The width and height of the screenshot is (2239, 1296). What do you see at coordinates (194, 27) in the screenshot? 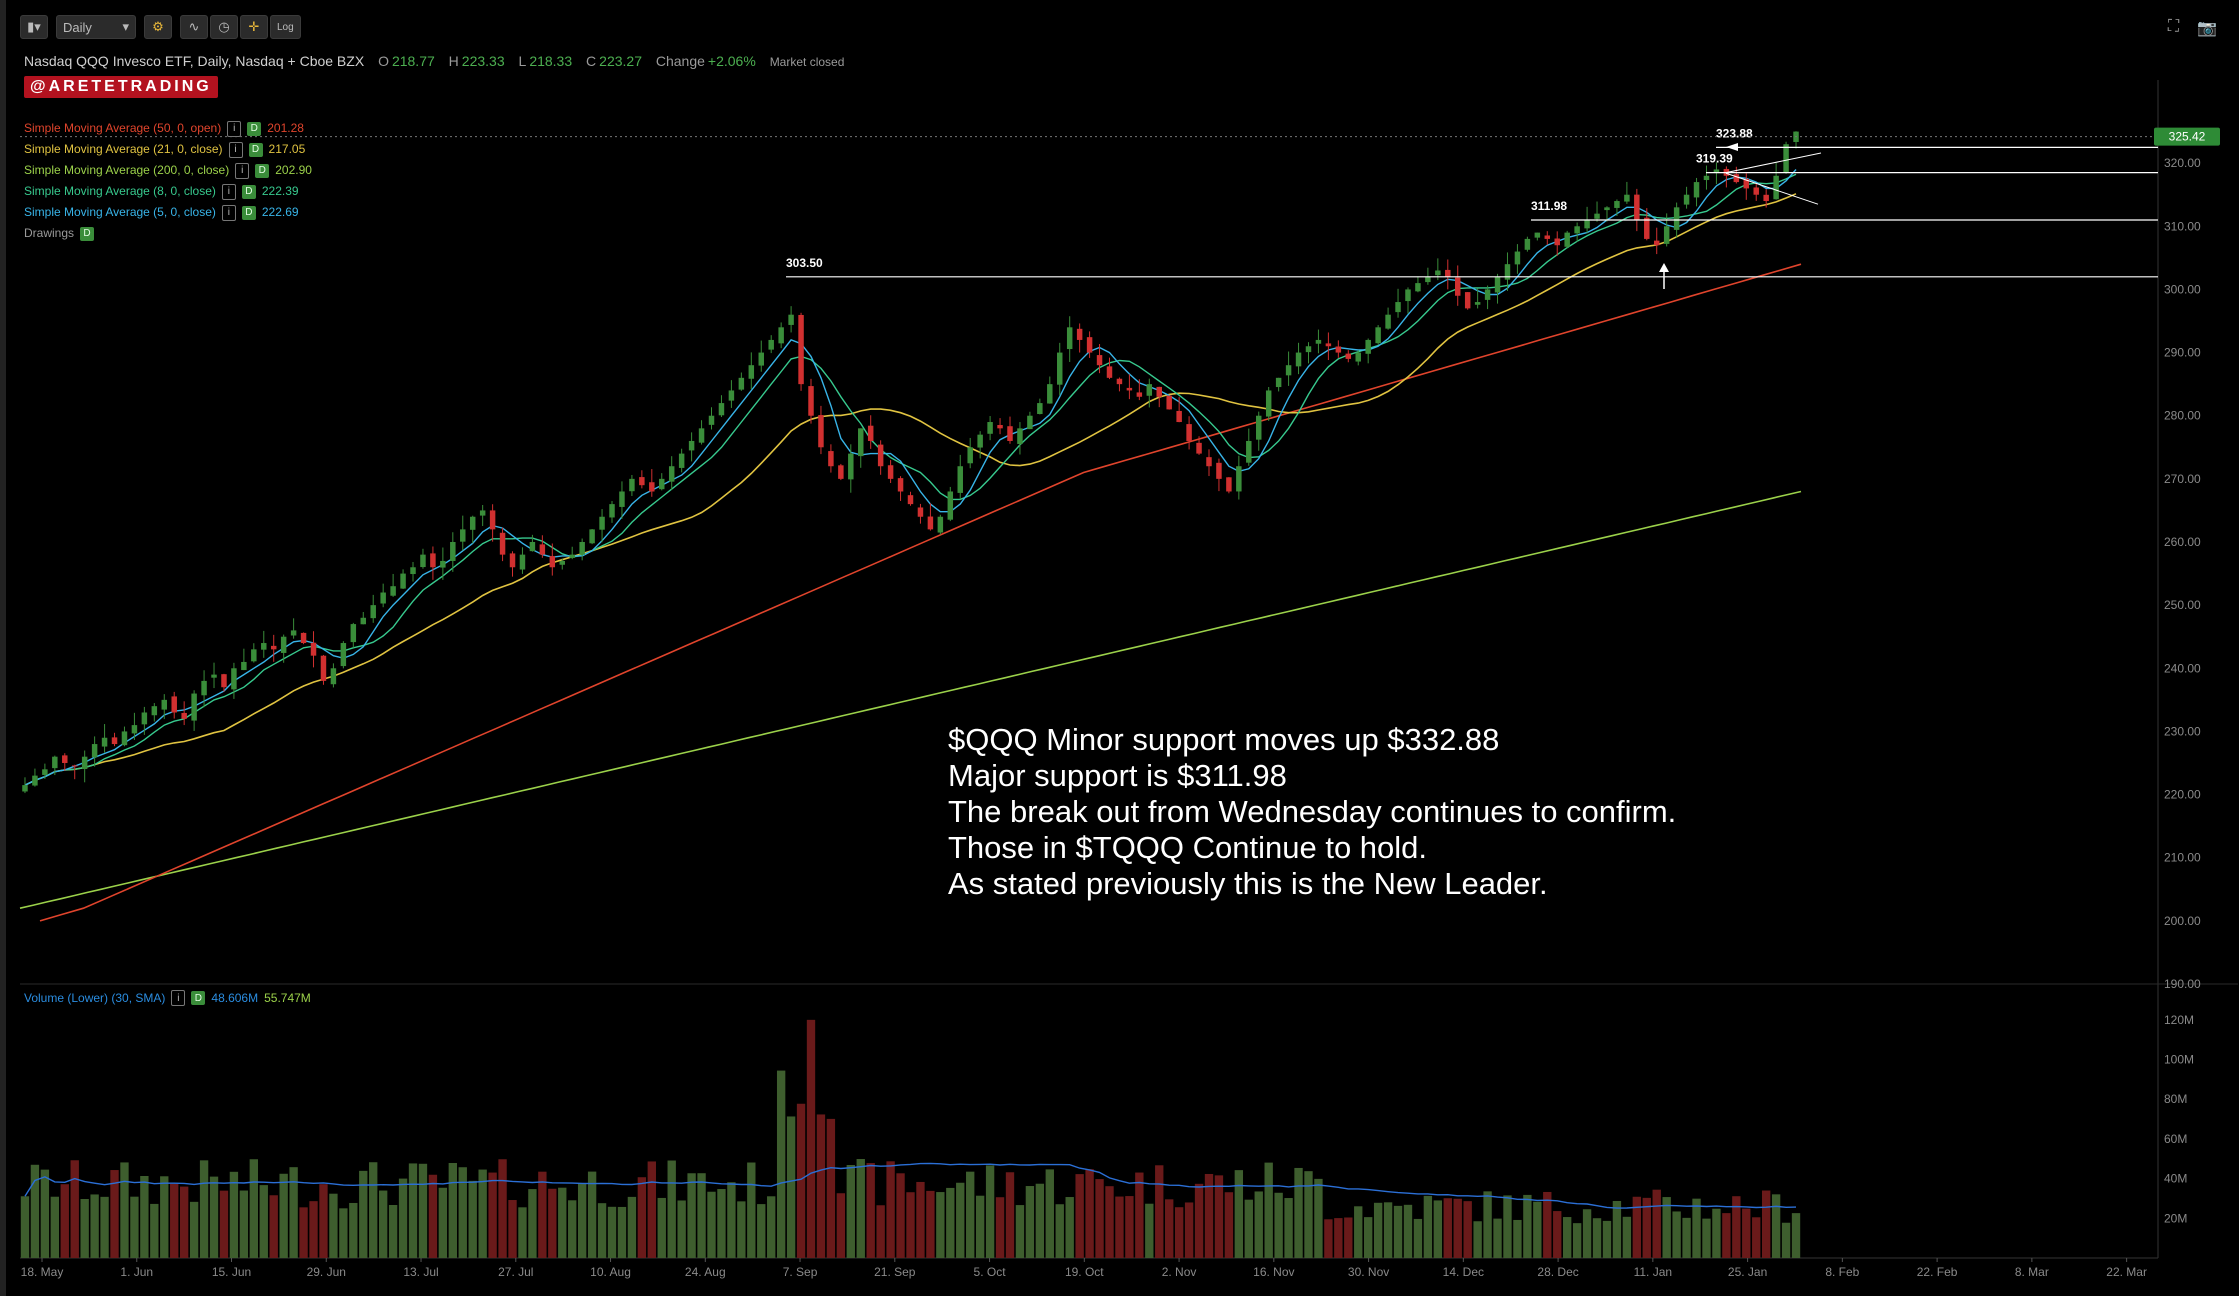
I see `drawing-icon: ∿` at bounding box center [194, 27].